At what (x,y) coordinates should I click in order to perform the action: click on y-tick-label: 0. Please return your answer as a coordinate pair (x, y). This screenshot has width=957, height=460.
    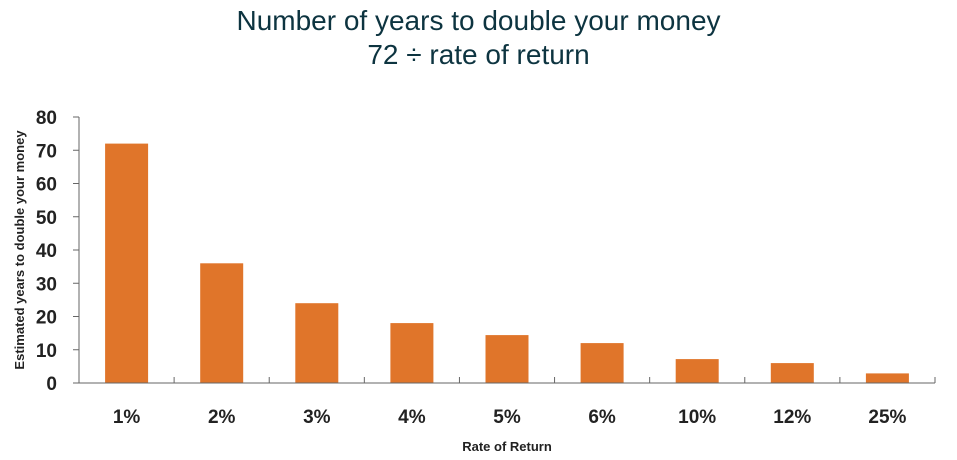
    Looking at the image, I should click on (51, 384).